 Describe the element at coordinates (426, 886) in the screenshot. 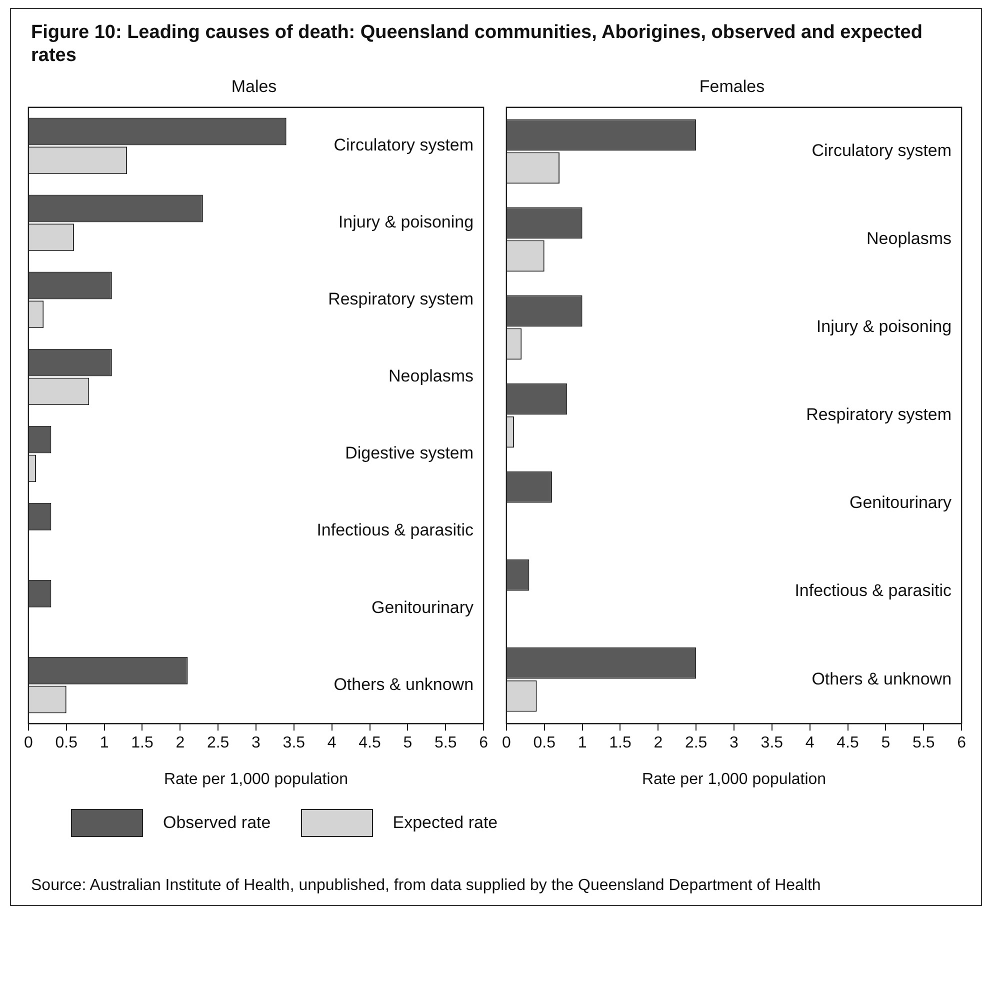

I see `source-note: Source: Australian Institute of Health, unpublished, from data supplied by the Queensland Department of Health` at that location.